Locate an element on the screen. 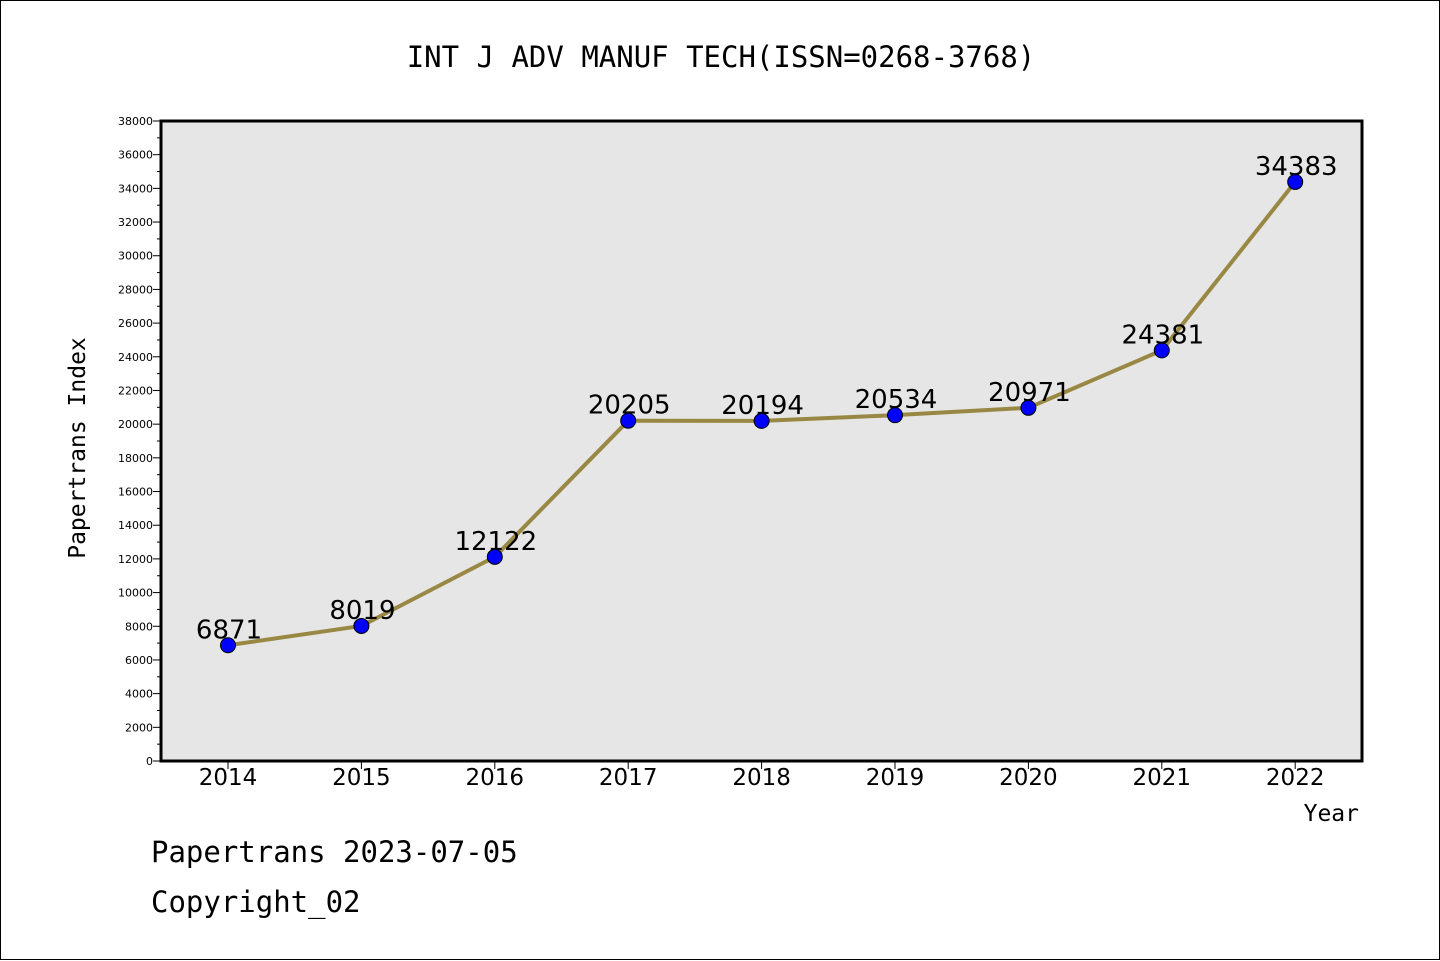 The image size is (1440, 961). y-tick-label: 16000 is located at coordinates (135, 492).